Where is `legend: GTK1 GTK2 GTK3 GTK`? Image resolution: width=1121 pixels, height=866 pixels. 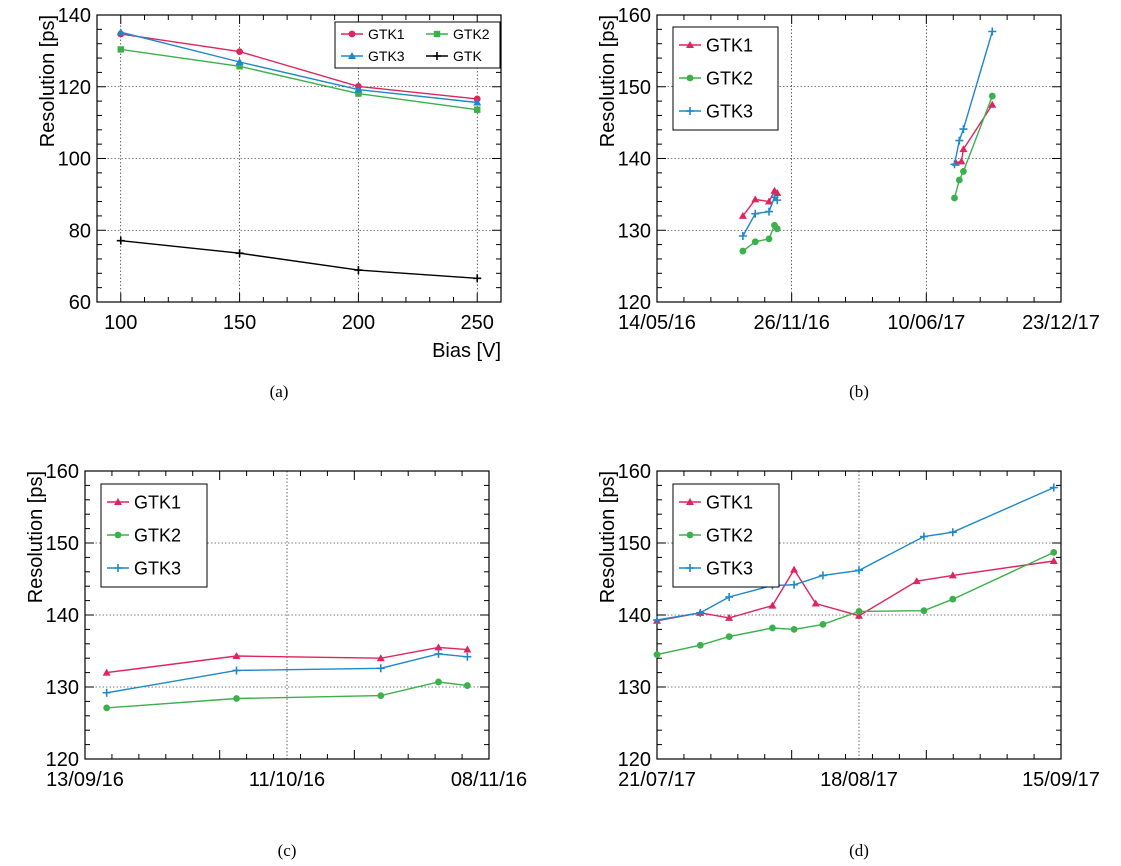 legend: GTK1 GTK2 GTK3 GTK is located at coordinates (417, 45).